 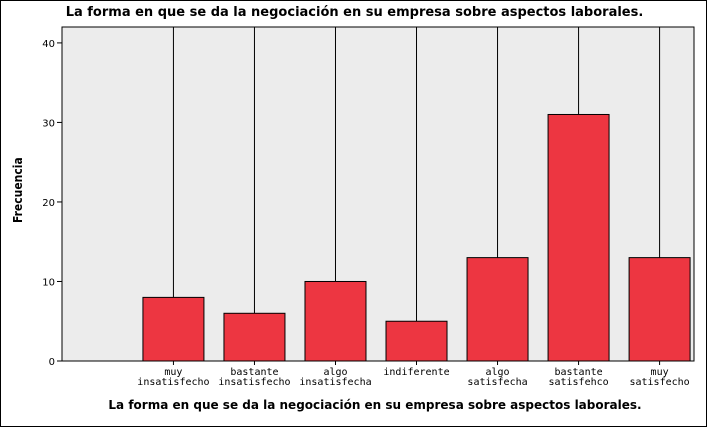 I want to click on x-tick-label: muy satisfecho, so click(x=659, y=377).